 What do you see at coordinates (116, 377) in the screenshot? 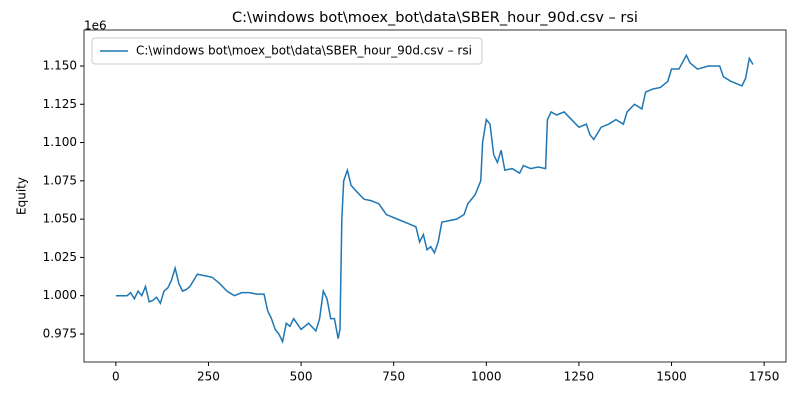
I see `x-tick-label: 0` at bounding box center [116, 377].